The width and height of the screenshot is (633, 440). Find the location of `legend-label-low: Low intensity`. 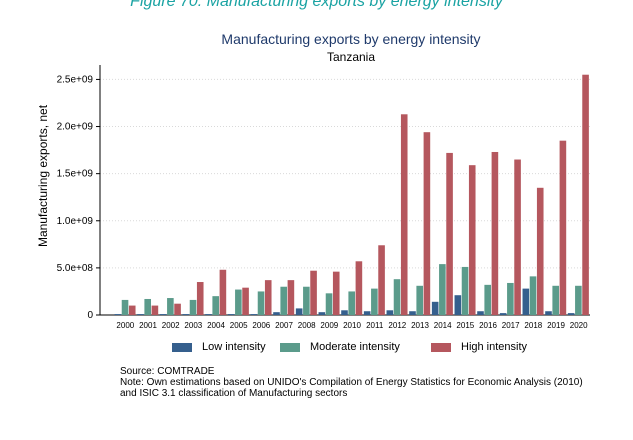

legend-label-low: Low intensity is located at coordinates (234, 347).